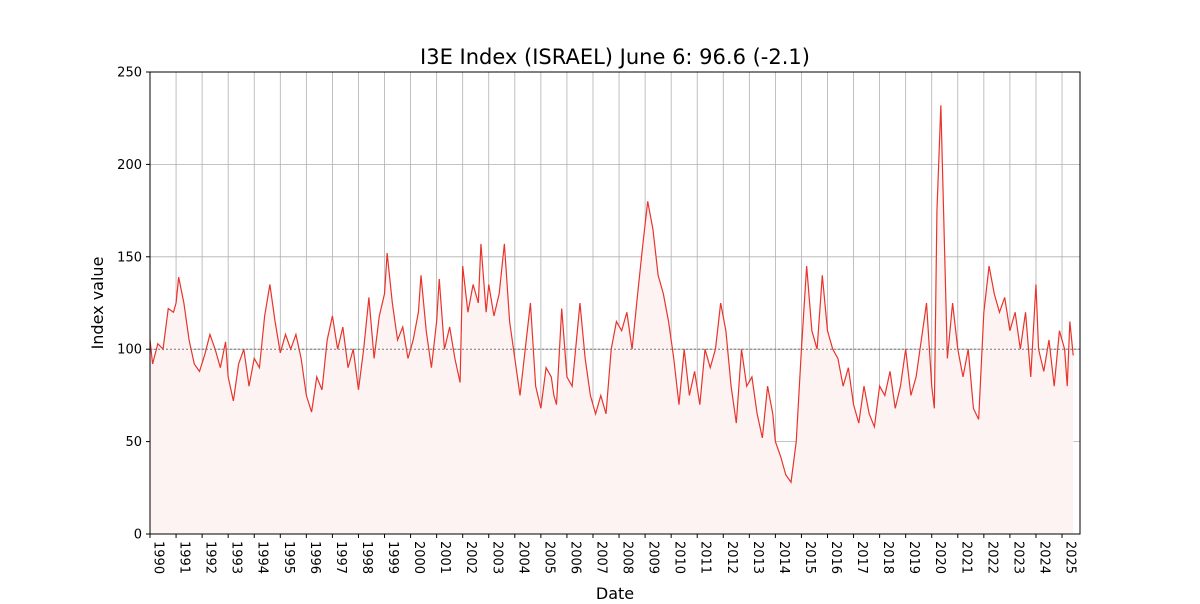 This screenshot has height=604, width=1200. I want to click on x-tick-label: 2012, so click(731, 557).